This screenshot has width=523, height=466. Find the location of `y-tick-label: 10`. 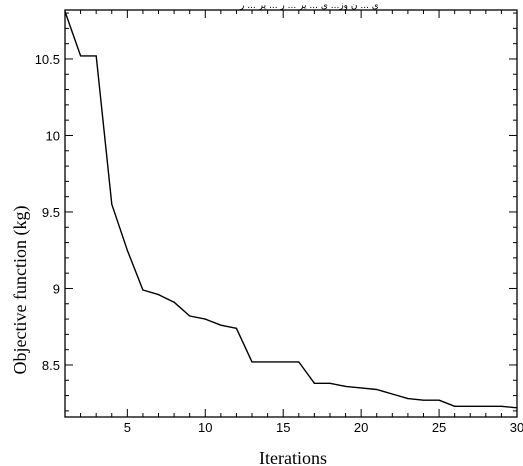

y-tick-label: 10 is located at coordinates (53, 135).